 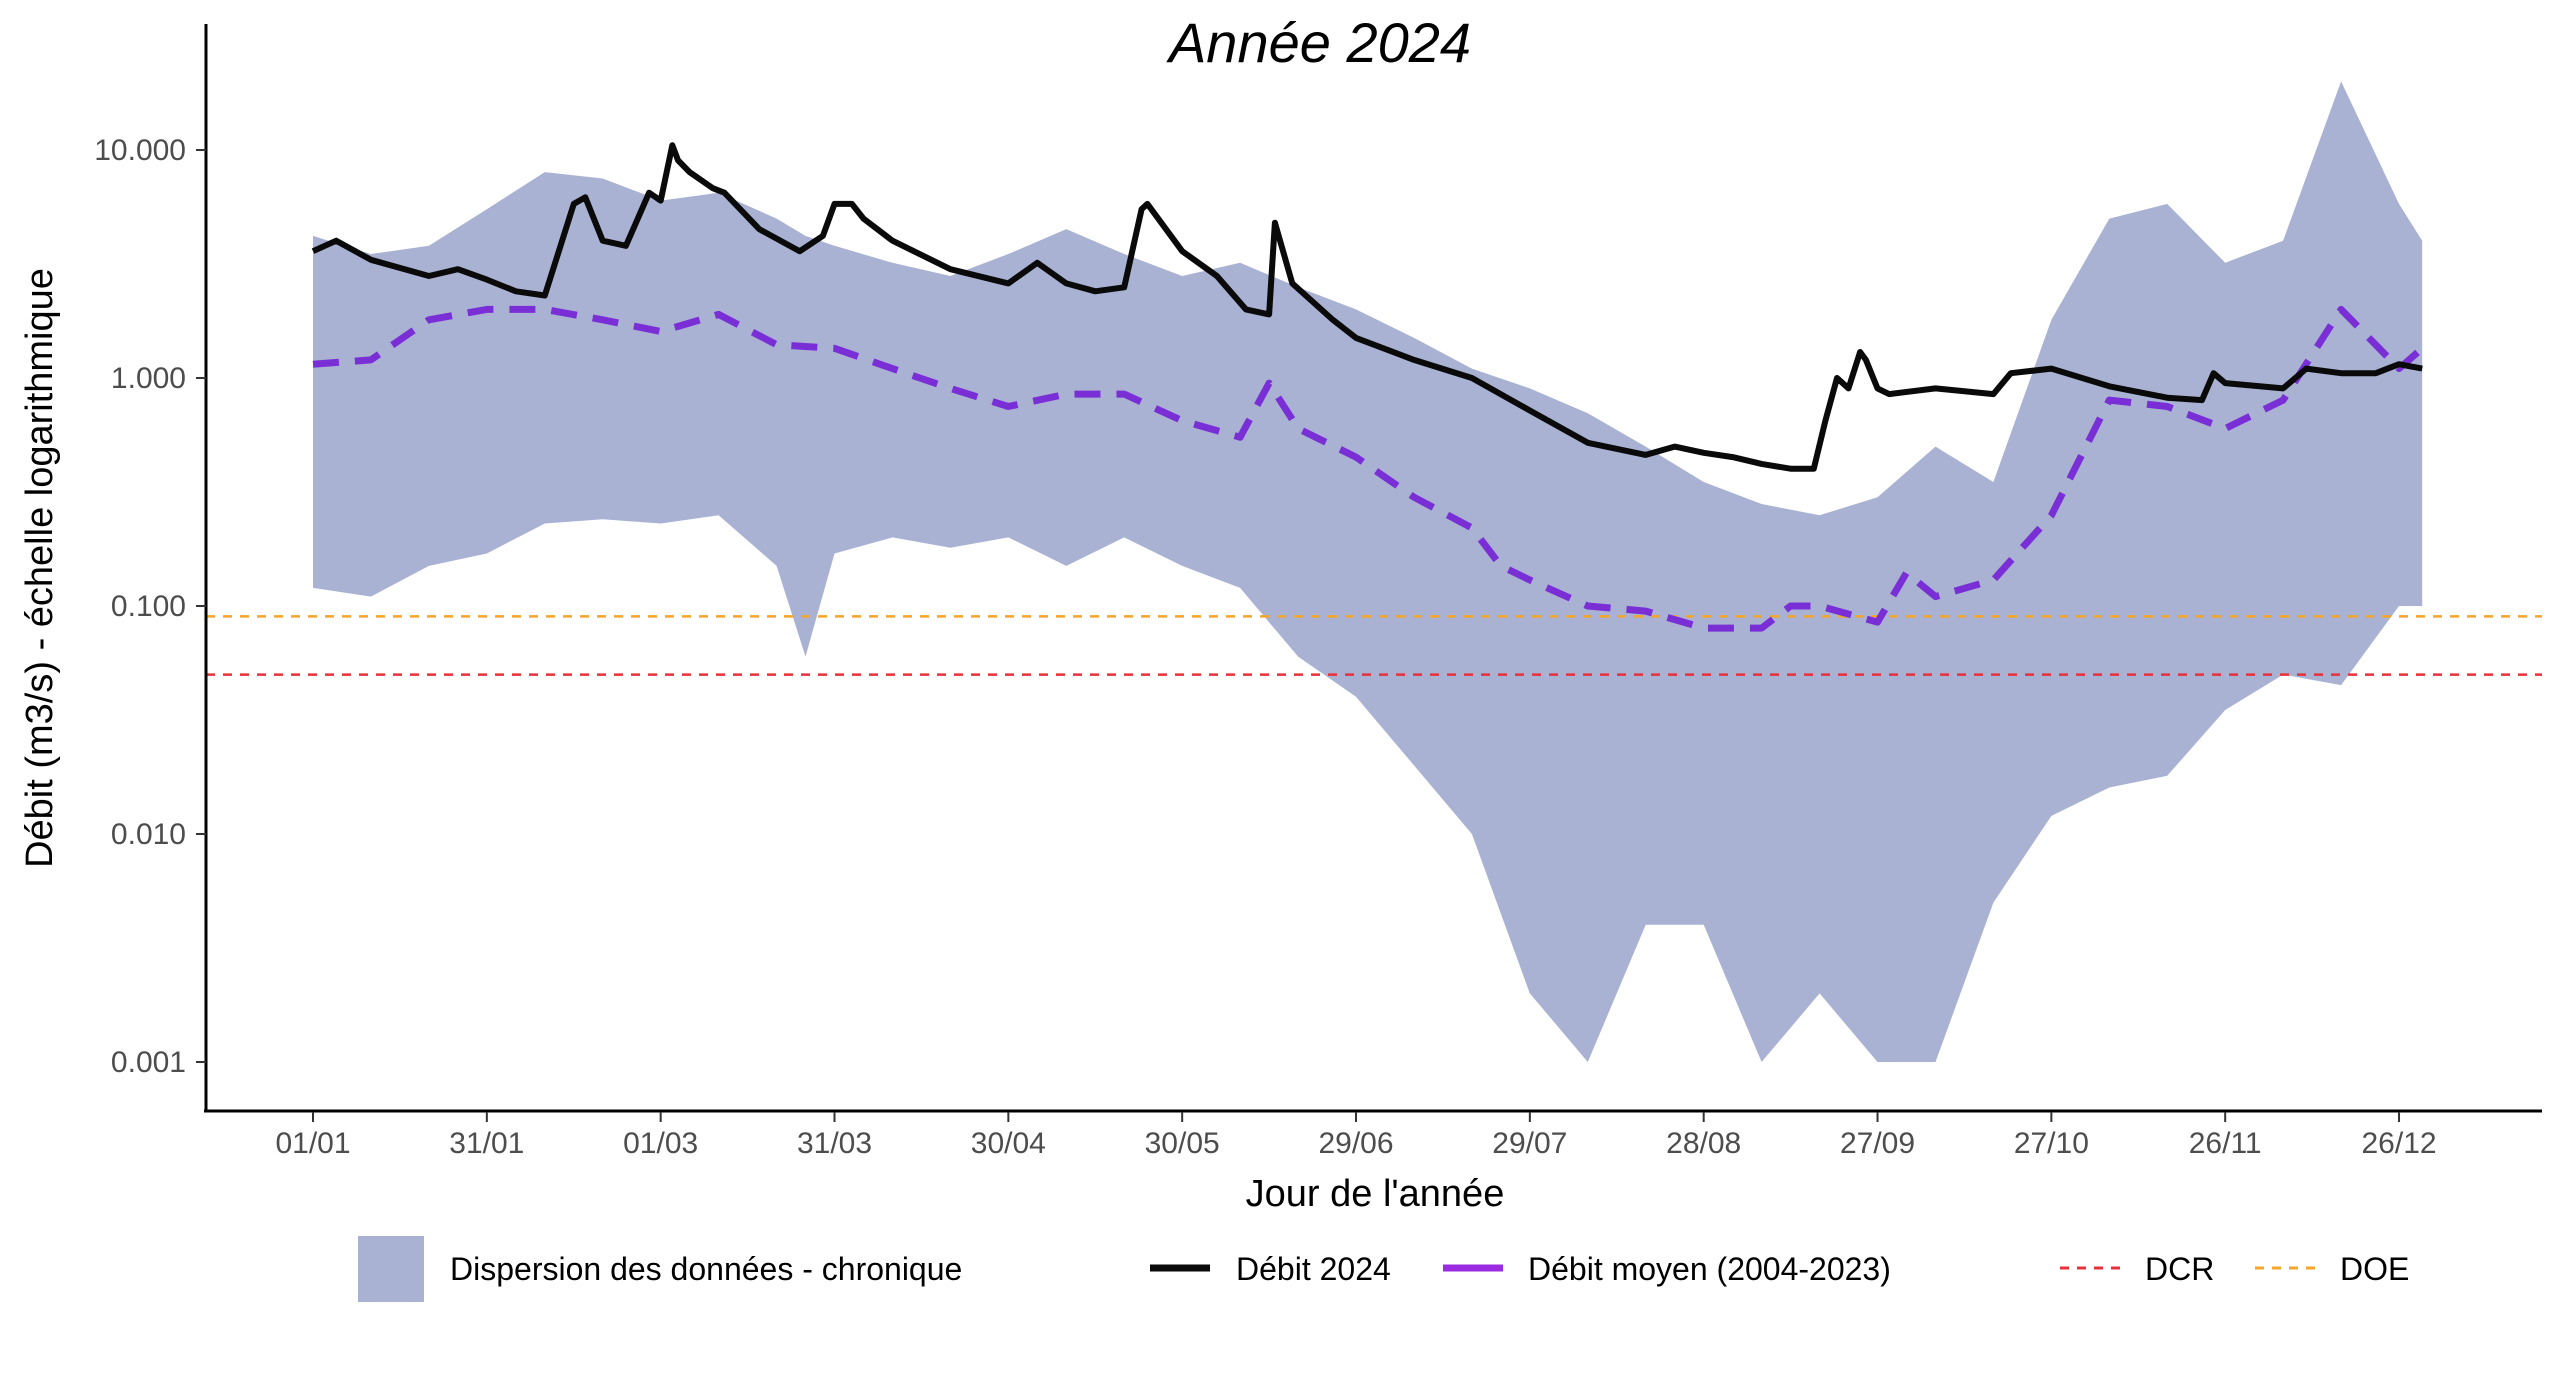 What do you see at coordinates (148, 1062) in the screenshot?
I see `y-tick-label: 0.001` at bounding box center [148, 1062].